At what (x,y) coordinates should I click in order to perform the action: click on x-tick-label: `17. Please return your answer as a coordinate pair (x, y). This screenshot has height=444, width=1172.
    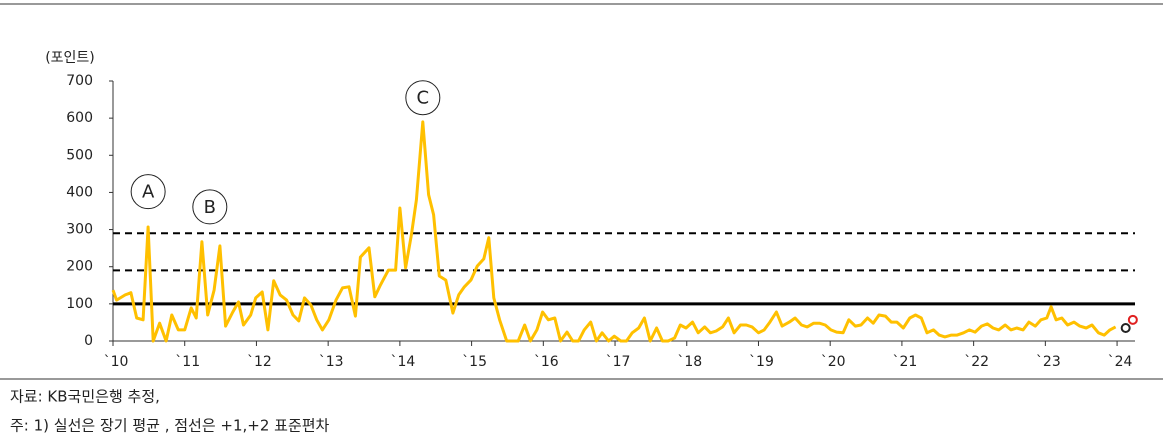
    Looking at the image, I should click on (618, 362).